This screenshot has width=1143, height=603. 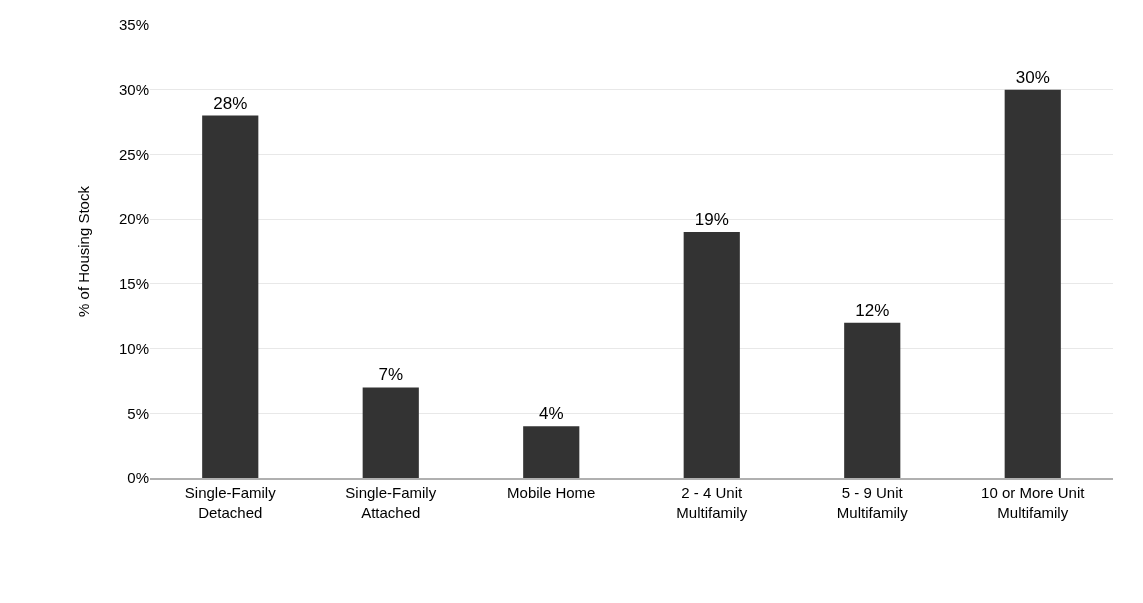 What do you see at coordinates (391, 502) in the screenshot?
I see `x-tick-label: Single-Family Attached` at bounding box center [391, 502].